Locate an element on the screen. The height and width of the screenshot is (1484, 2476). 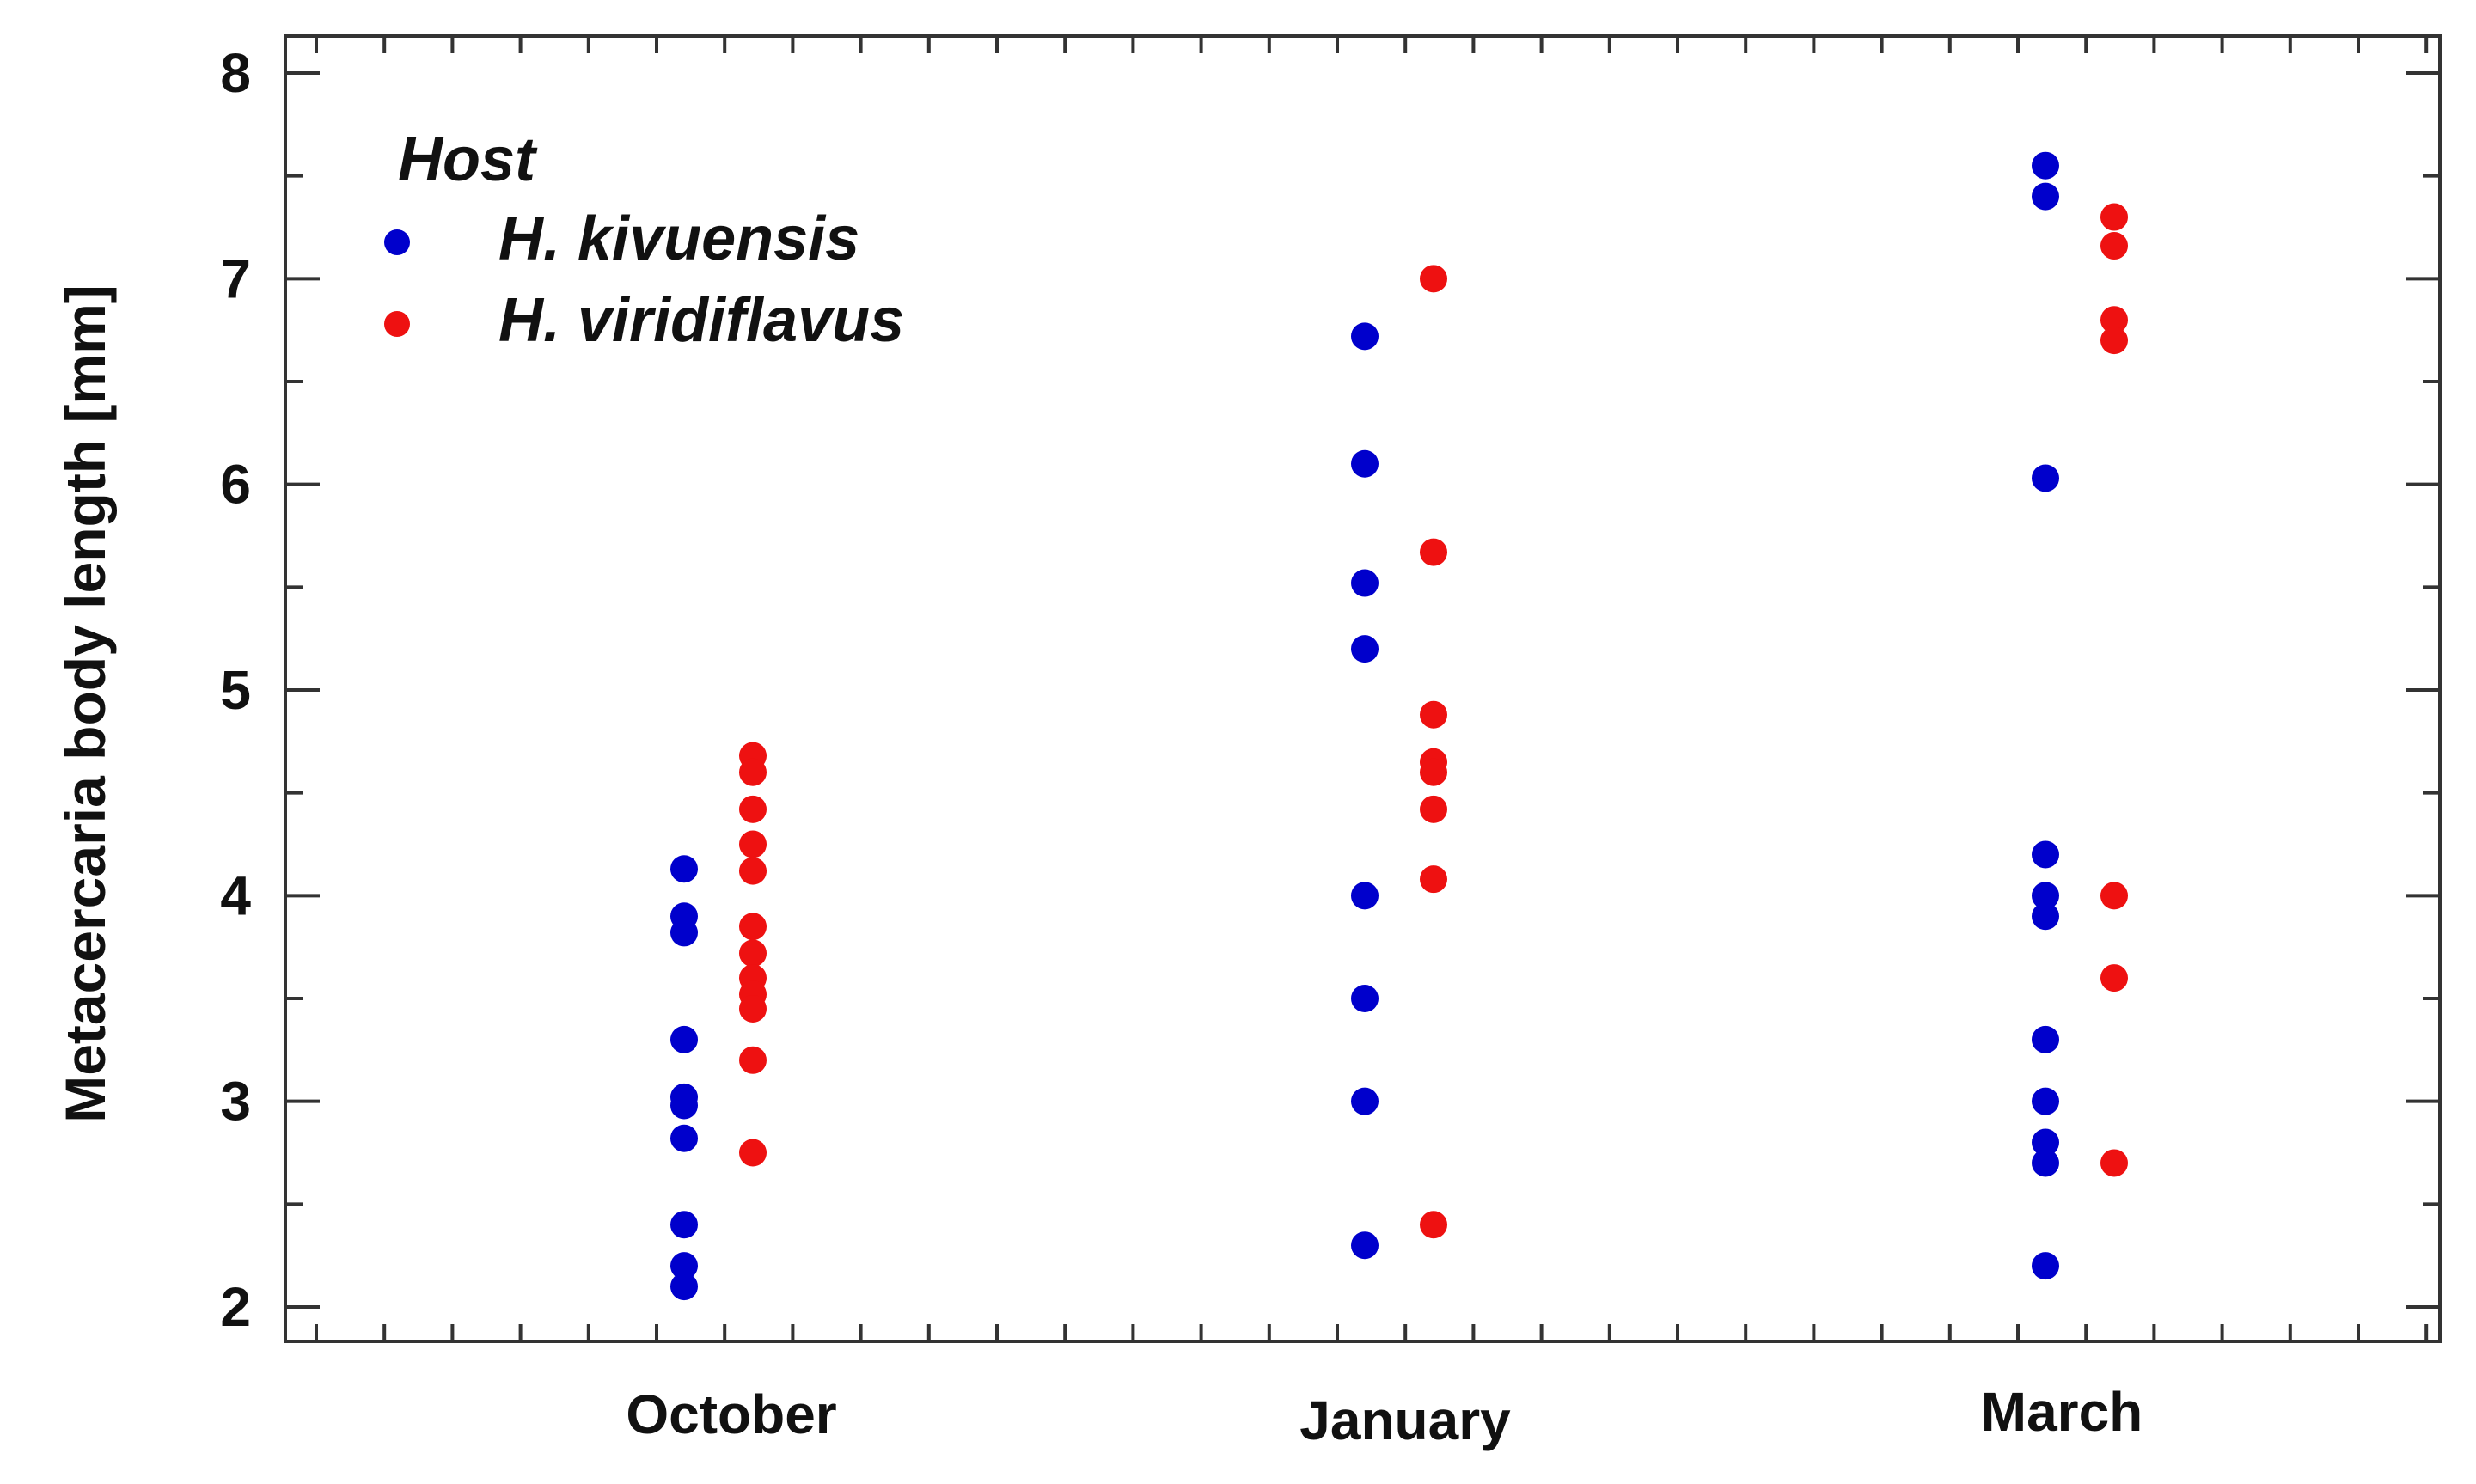
legend-title: Host is located at coordinates (468, 160).